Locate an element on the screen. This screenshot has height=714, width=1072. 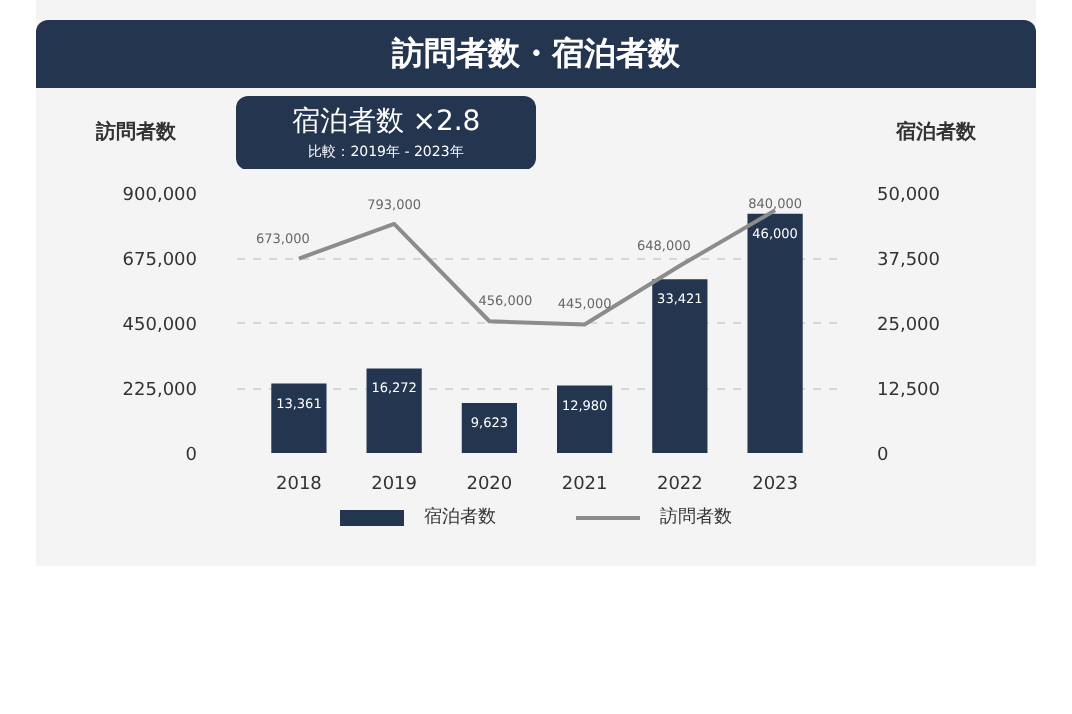
x-tick-label: 2022 is located at coordinates (679, 485).